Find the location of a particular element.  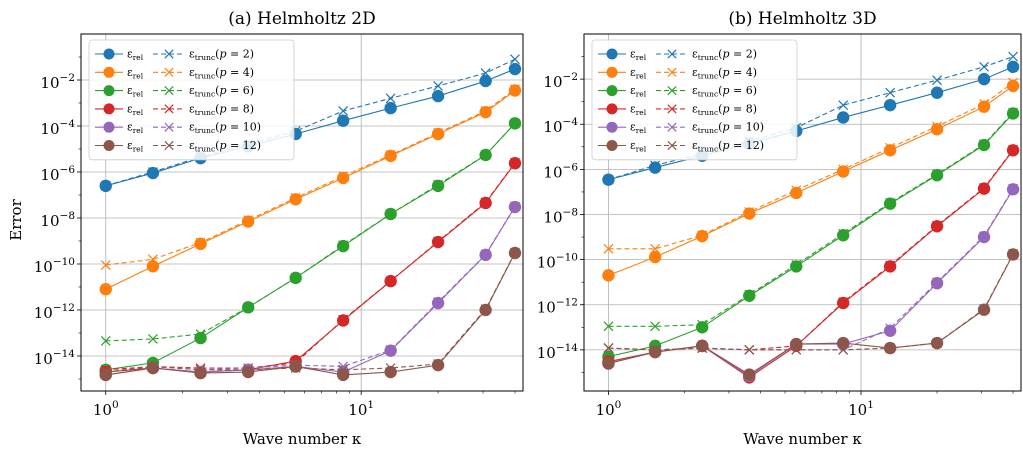

y-tick-label: 10⁻⁶ is located at coordinates (560, 171).